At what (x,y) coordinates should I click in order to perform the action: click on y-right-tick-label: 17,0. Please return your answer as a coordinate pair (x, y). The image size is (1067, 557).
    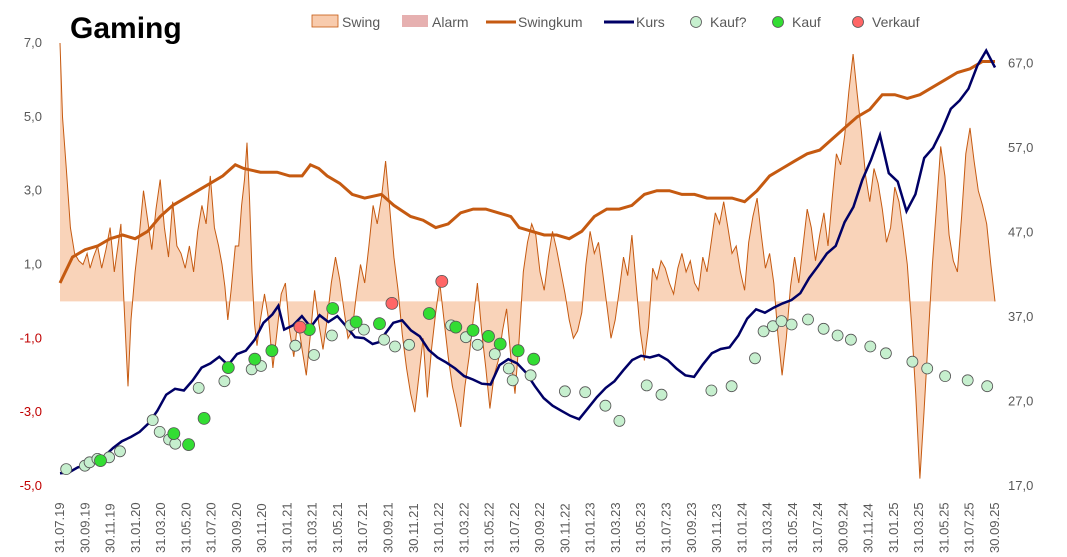
    Looking at the image, I should click on (1020, 485).